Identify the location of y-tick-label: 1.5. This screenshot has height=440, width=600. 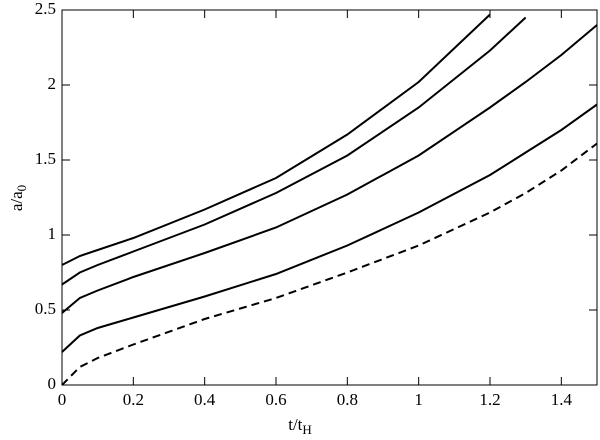
(45, 158).